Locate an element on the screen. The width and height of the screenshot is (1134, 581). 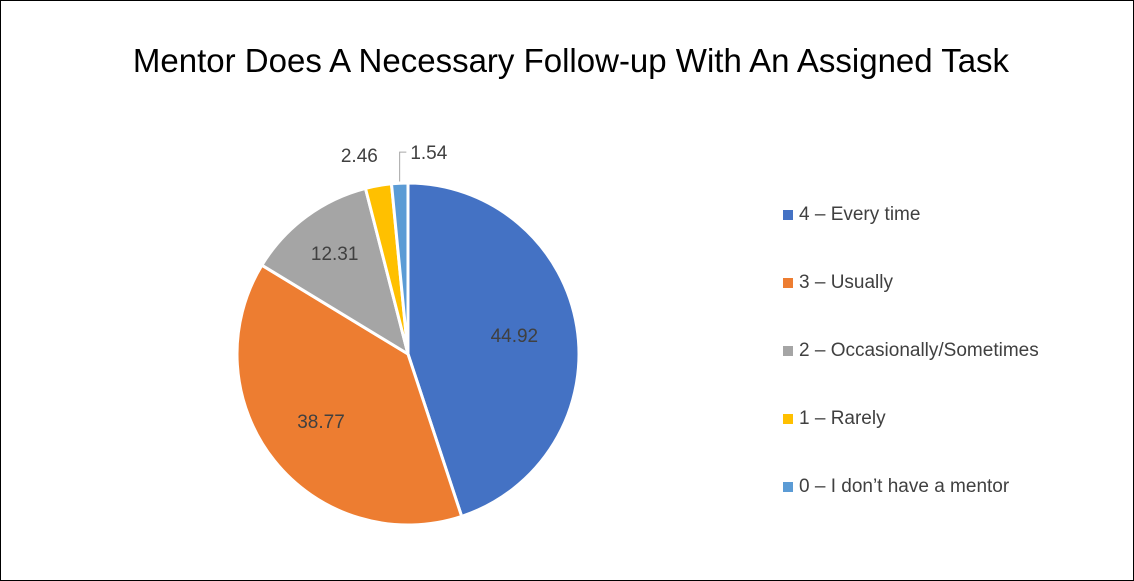
legend-label-0: 4 – Every time is located at coordinates (860, 214).